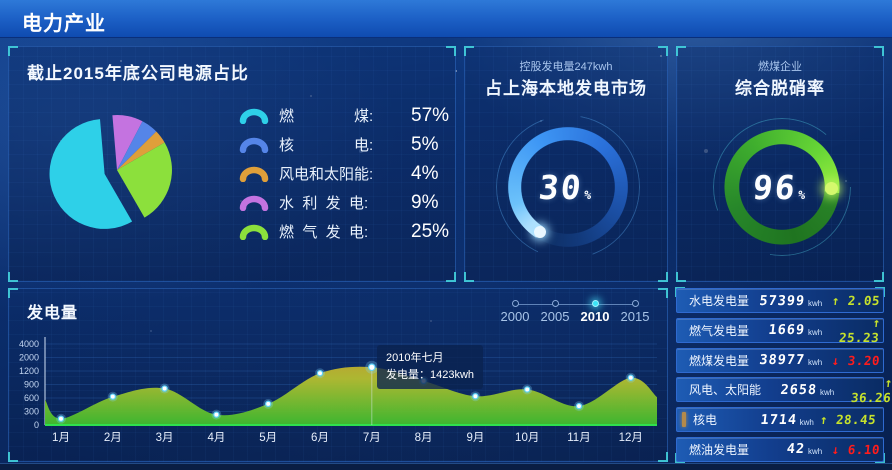 This screenshot has width=892, height=470. Describe the element at coordinates (371, 367) in the screenshot. I see `chart-point-7月` at that location.